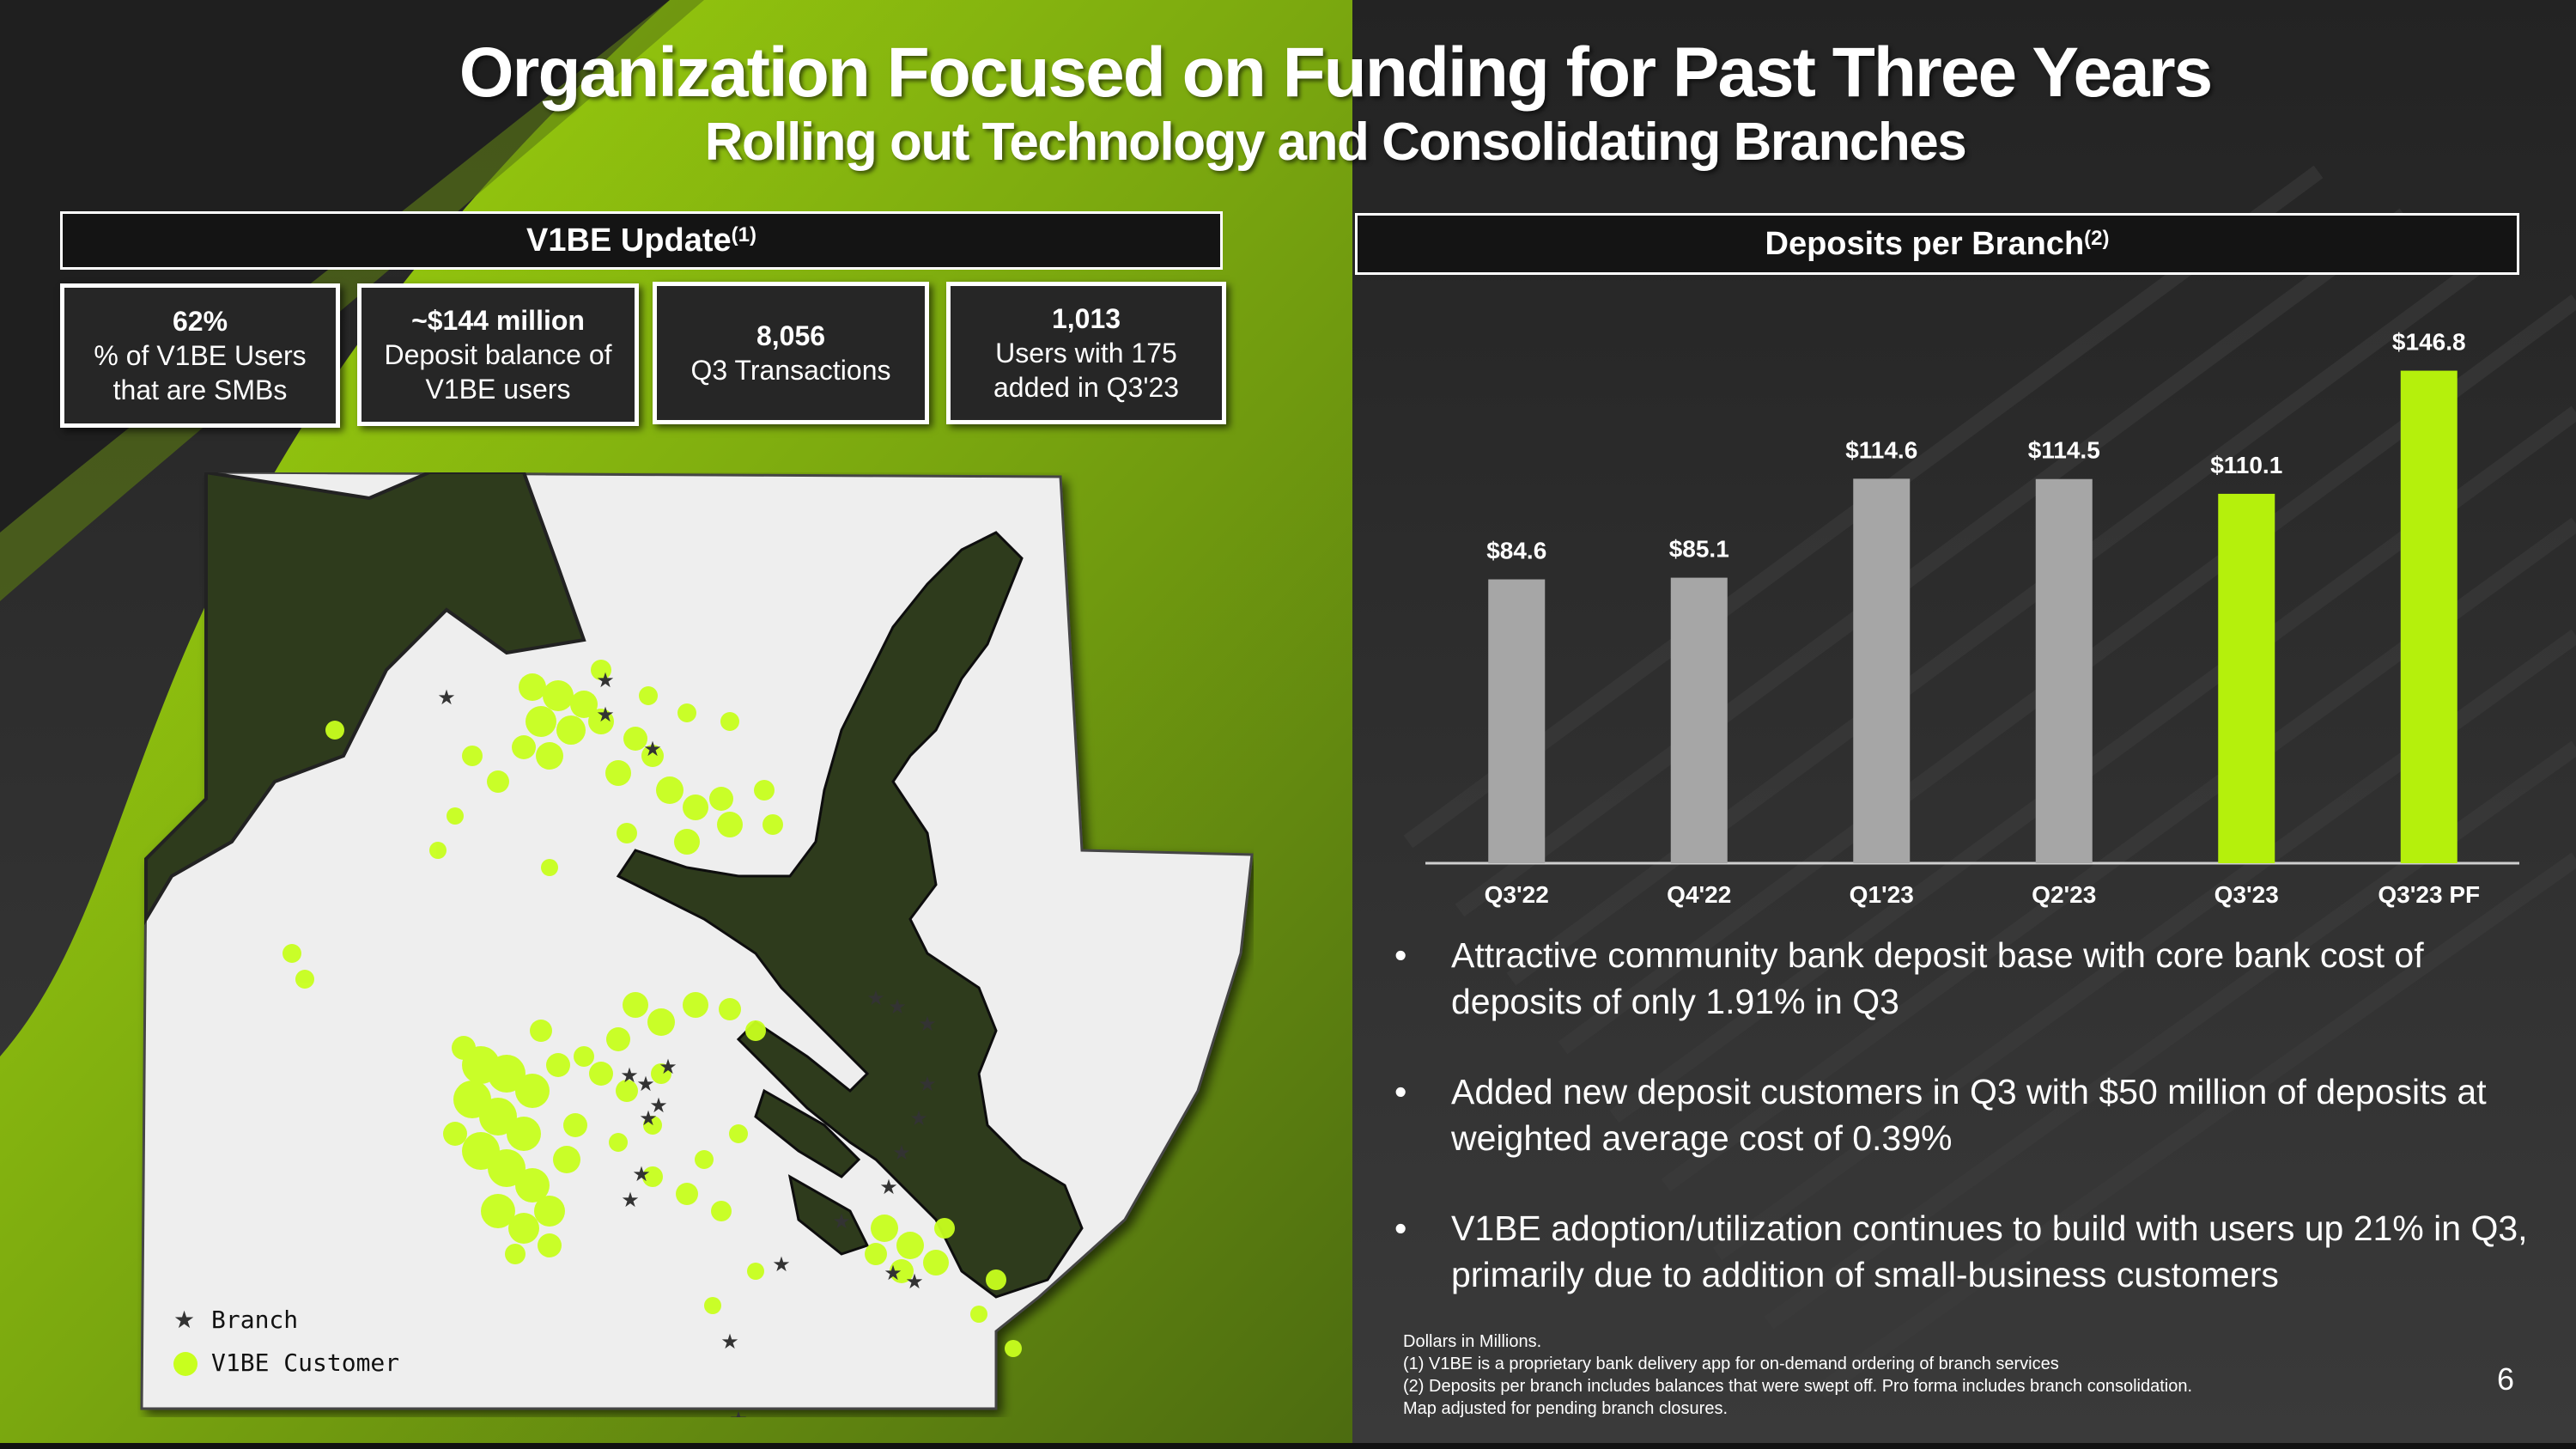 The width and height of the screenshot is (2576, 1449). Describe the element at coordinates (2429, 342) in the screenshot. I see `bar-value-label: $146.8` at that location.